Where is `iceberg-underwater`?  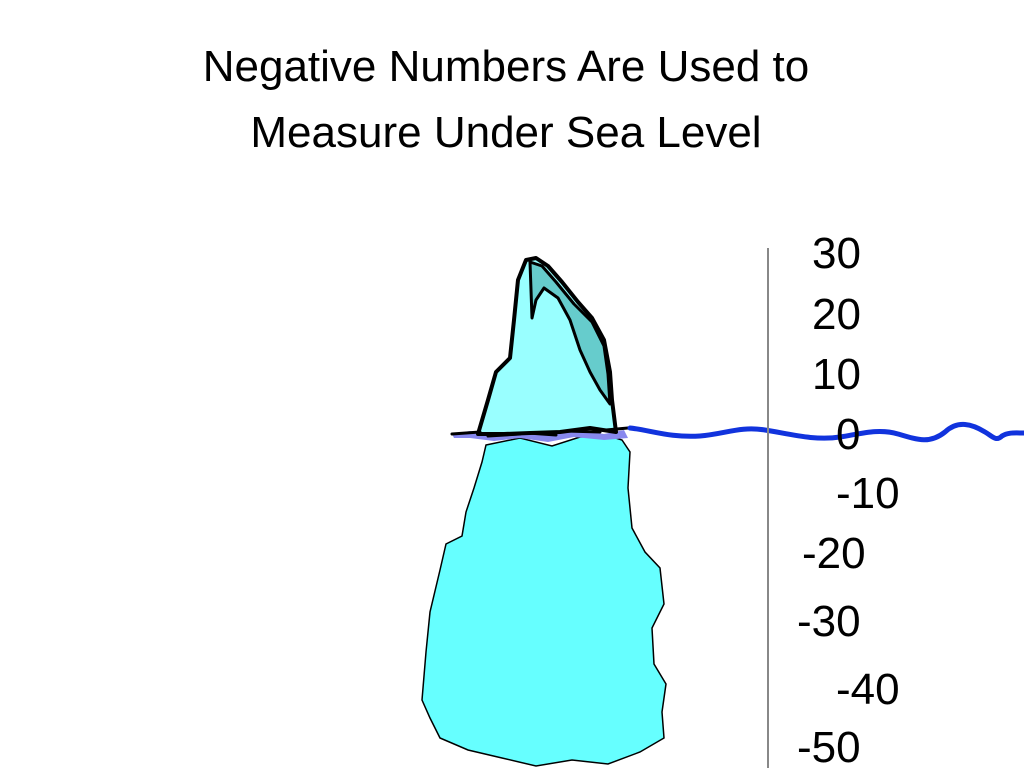
iceberg-underwater is located at coordinates (544, 600).